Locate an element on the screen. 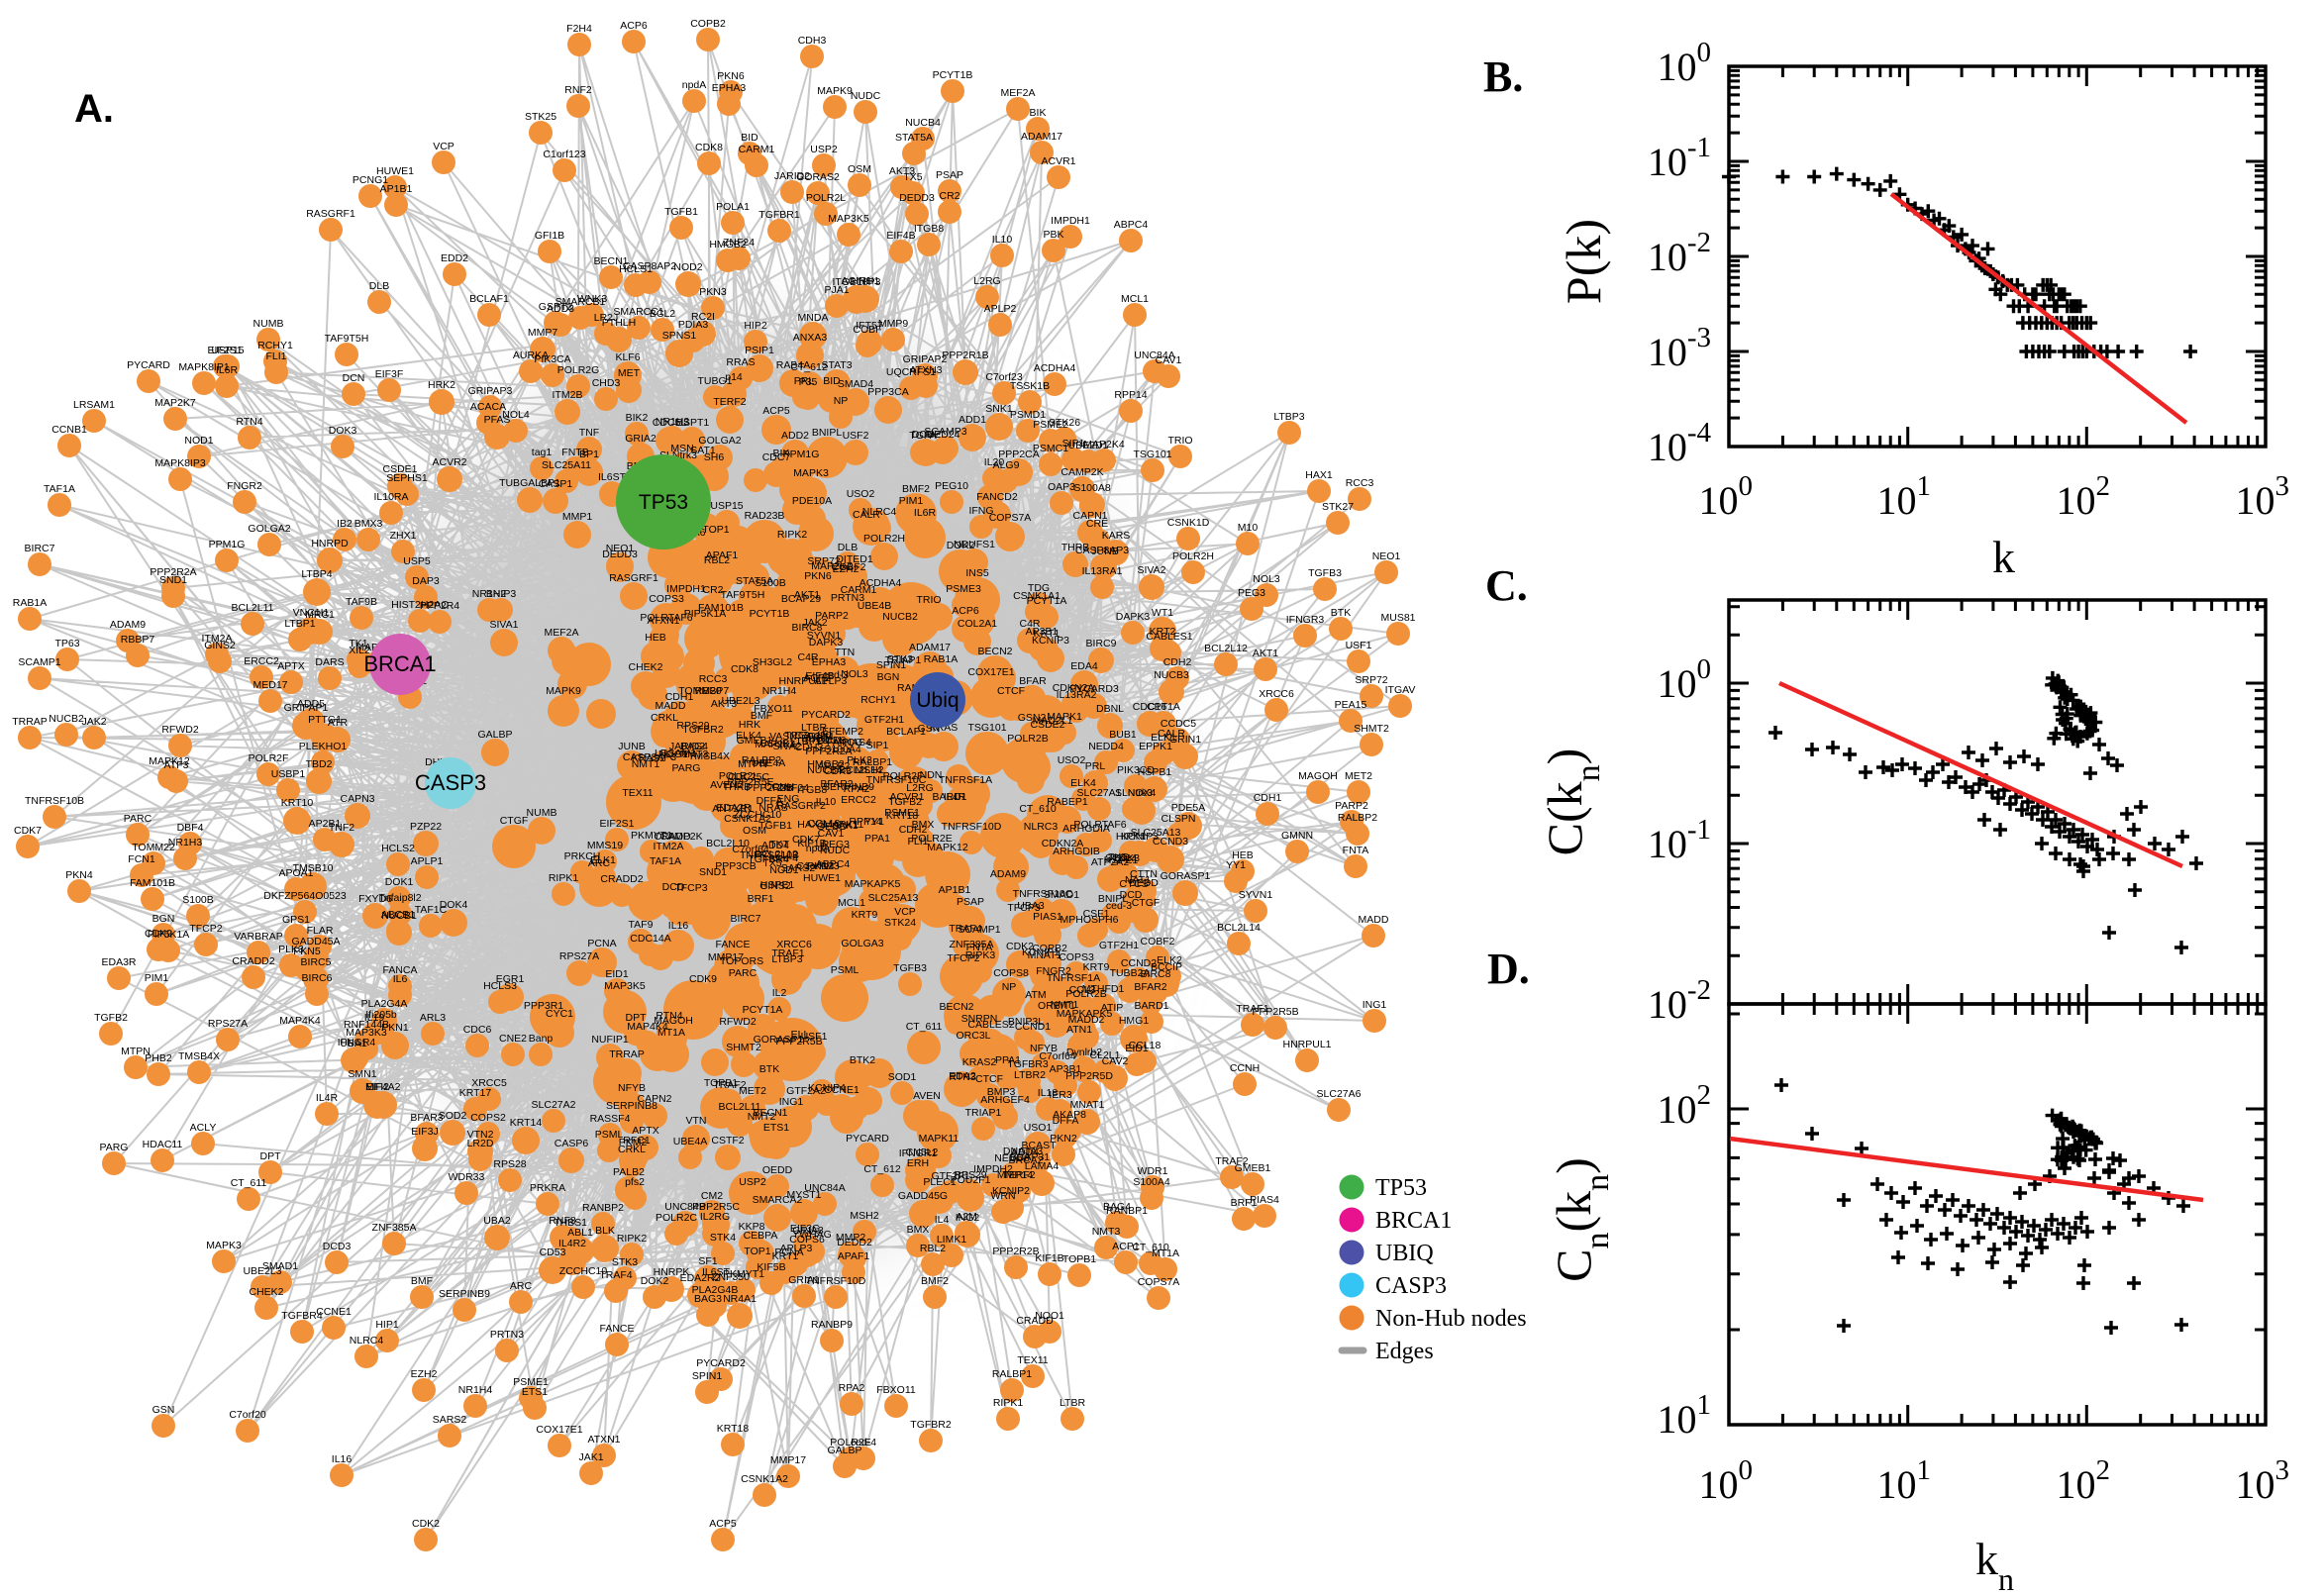  svg-text: IER3 is located at coordinates (1060, 1095).